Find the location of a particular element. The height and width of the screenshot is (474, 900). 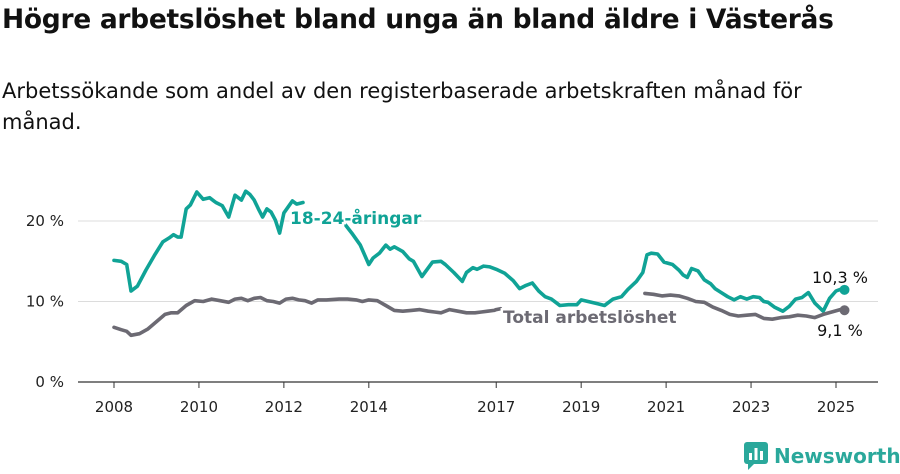

series-label-total: Total arbetslöshet is located at coordinates (590, 318).